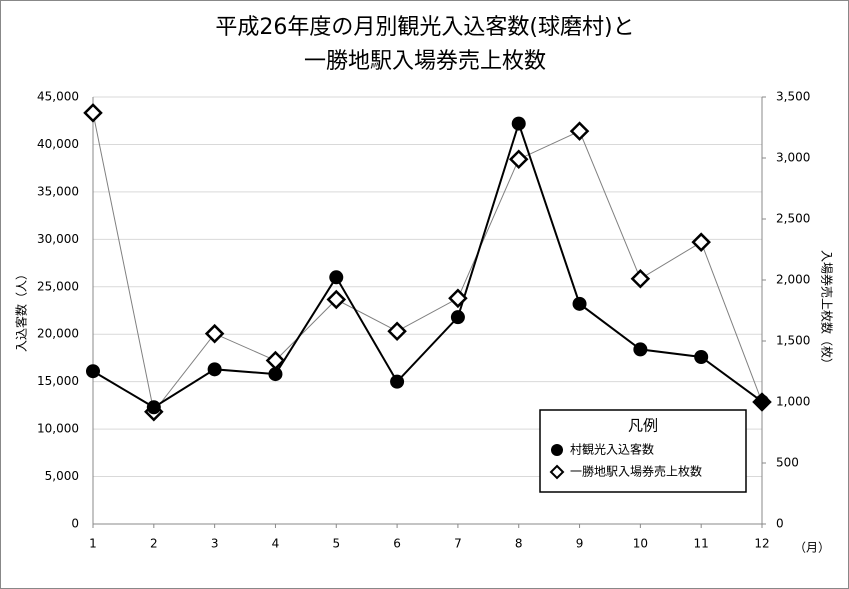  What do you see at coordinates (75, 524) in the screenshot?
I see `y-tick-label: 0` at bounding box center [75, 524].